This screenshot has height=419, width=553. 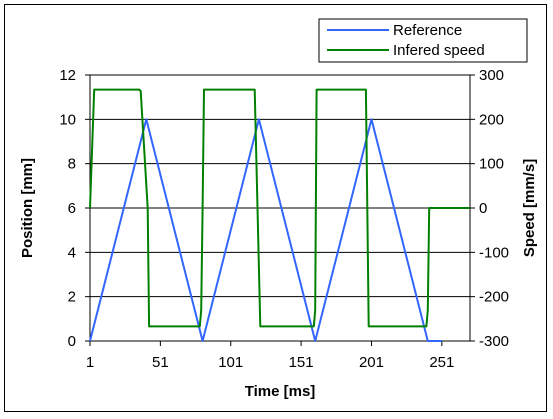 I want to click on x-tick-label: 51, so click(x=160, y=362).